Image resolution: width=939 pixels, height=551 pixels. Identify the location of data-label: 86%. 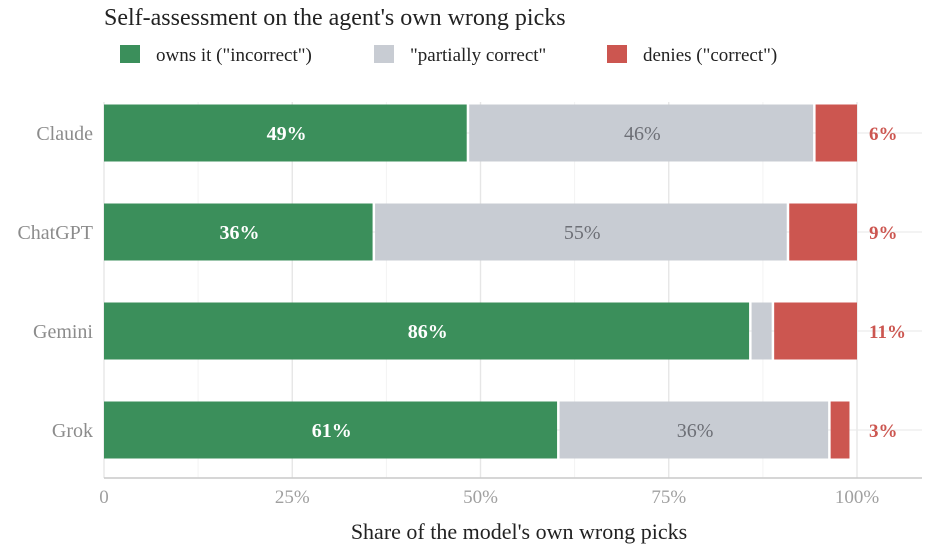
(428, 332).